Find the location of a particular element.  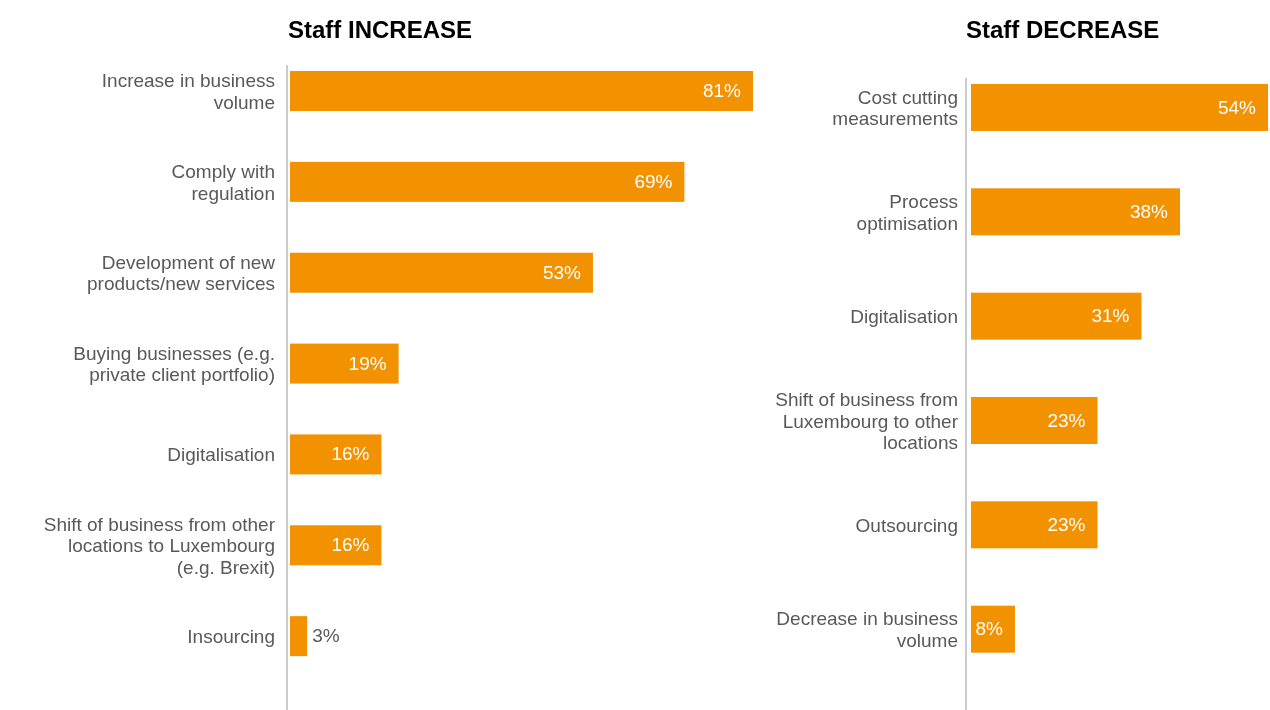

data-label: 53% is located at coordinates (562, 272).